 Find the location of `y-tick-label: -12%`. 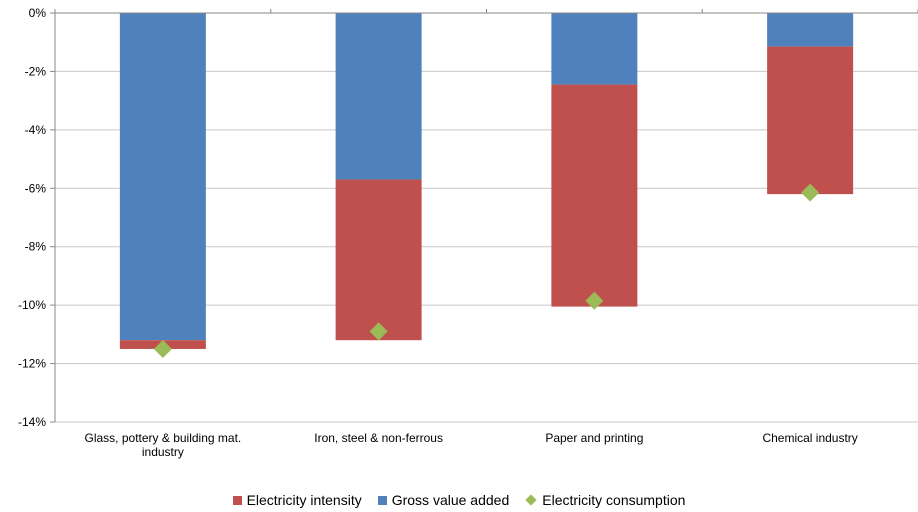

y-tick-label: -12% is located at coordinates (32, 364).